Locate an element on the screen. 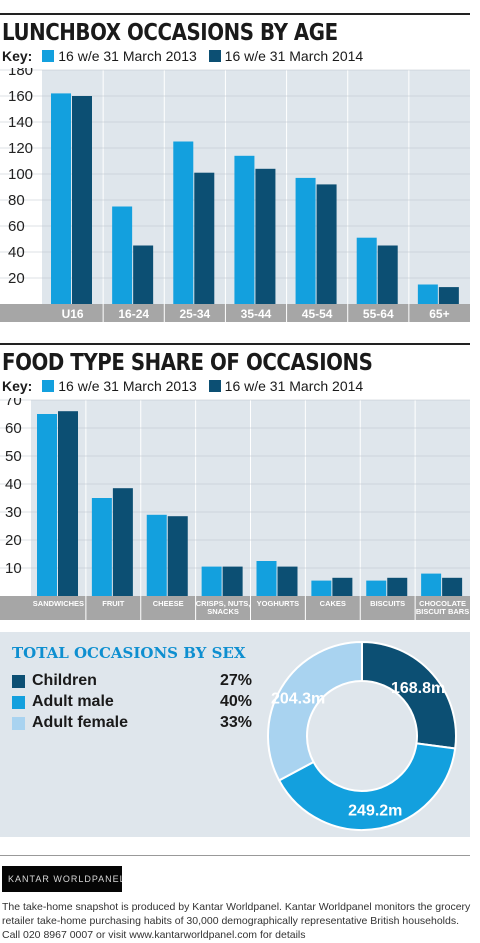 Image resolution: width=480 pixels, height=943 pixels. category-label: CHEESE is located at coordinates (168, 603).